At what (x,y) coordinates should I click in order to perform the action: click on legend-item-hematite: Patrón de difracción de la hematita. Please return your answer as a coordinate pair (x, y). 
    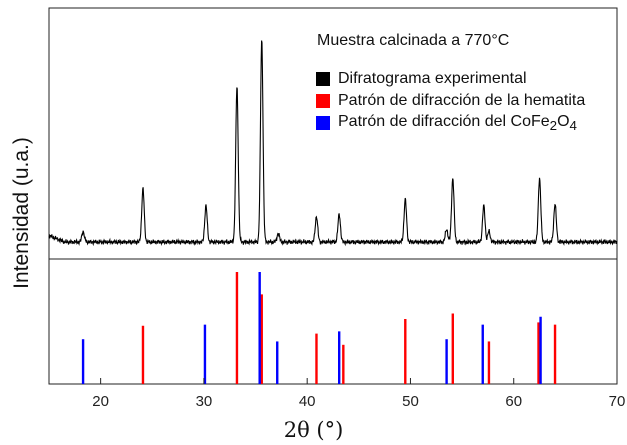
    Looking at the image, I should click on (450, 101).